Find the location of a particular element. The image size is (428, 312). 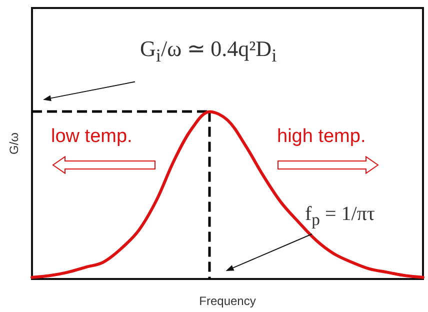

annotation: high temp. is located at coordinates (321, 137).